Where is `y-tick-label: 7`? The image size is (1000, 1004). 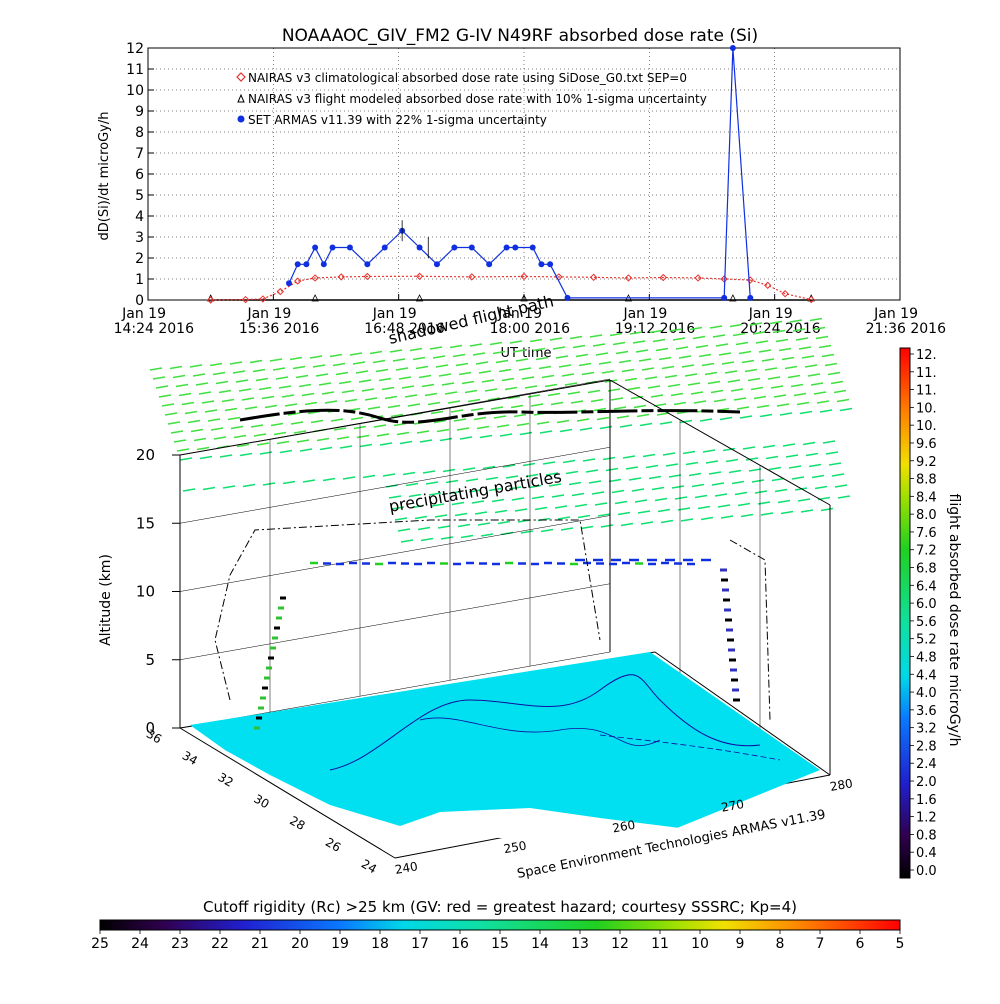
y-tick-label: 7 is located at coordinates (139, 154).